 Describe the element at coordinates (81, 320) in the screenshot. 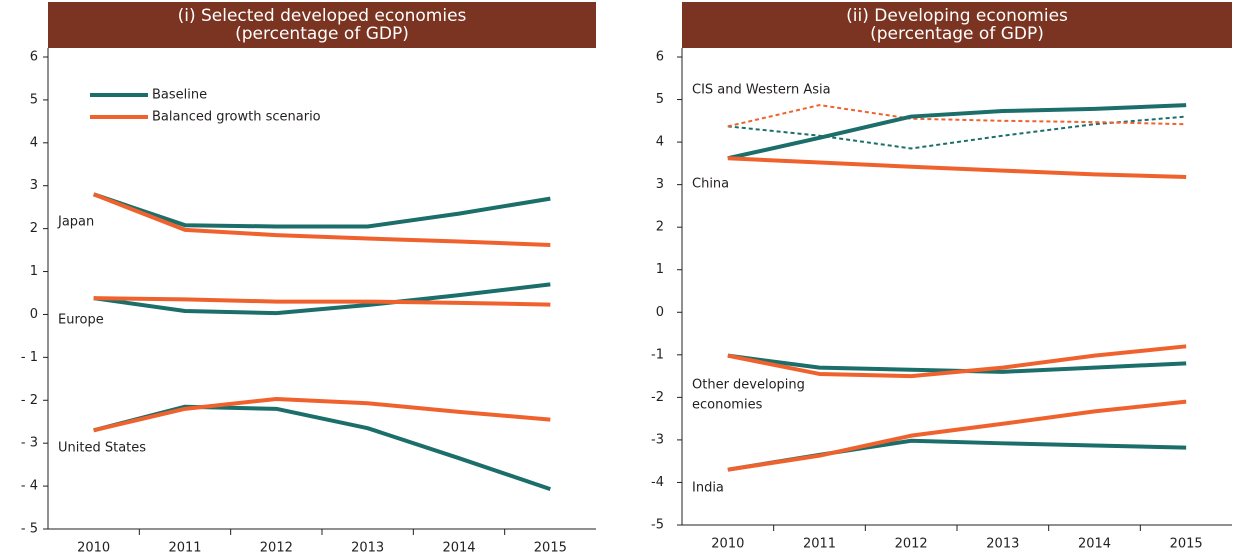

I see `series-label: Europe` at that location.